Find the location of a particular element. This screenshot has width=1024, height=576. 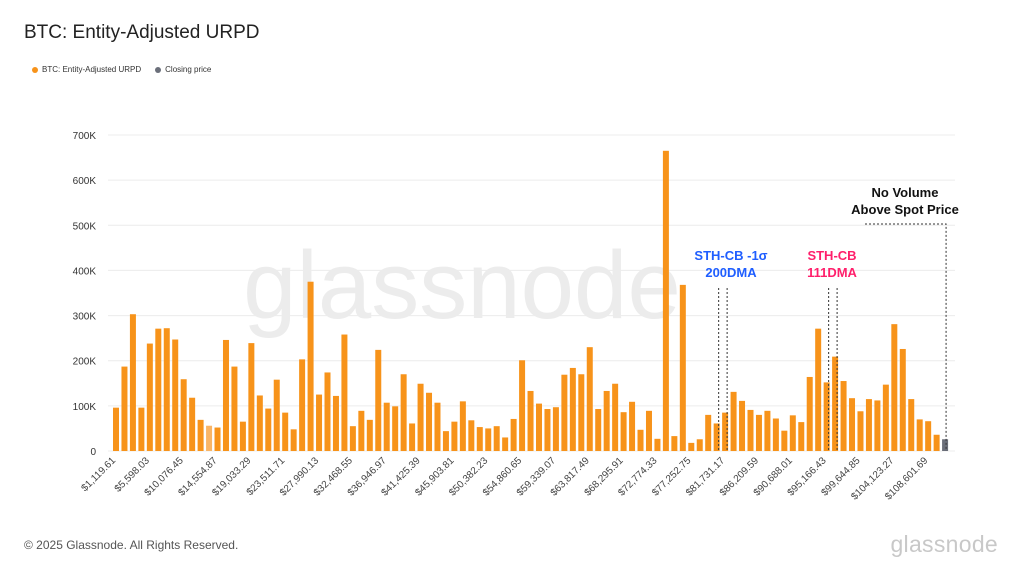

x-tick-label: $1,119.61 is located at coordinates (98, 474).